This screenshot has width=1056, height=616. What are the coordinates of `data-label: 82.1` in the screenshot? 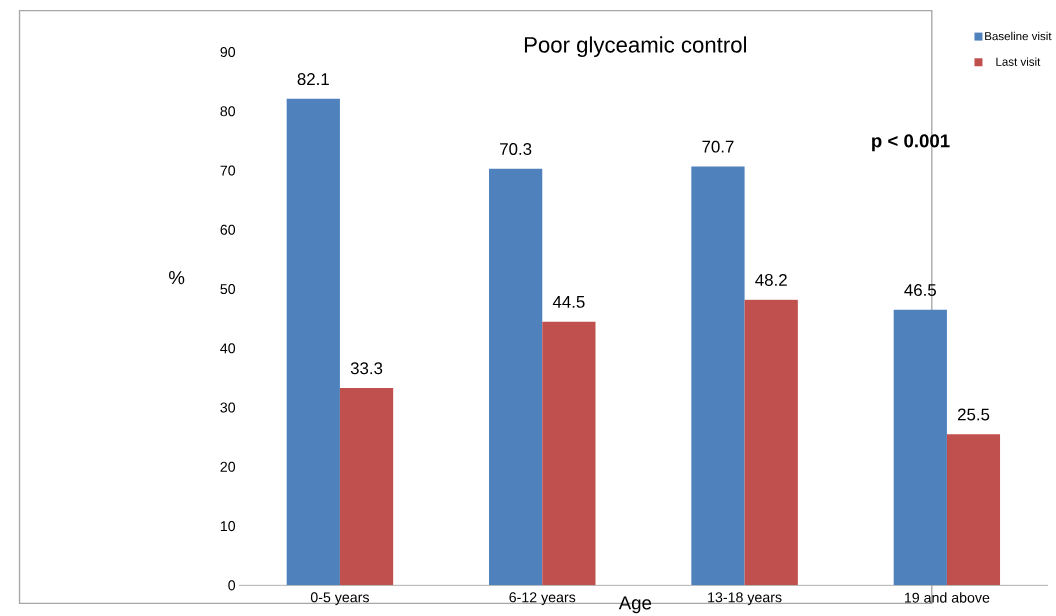 It's located at (313, 79).